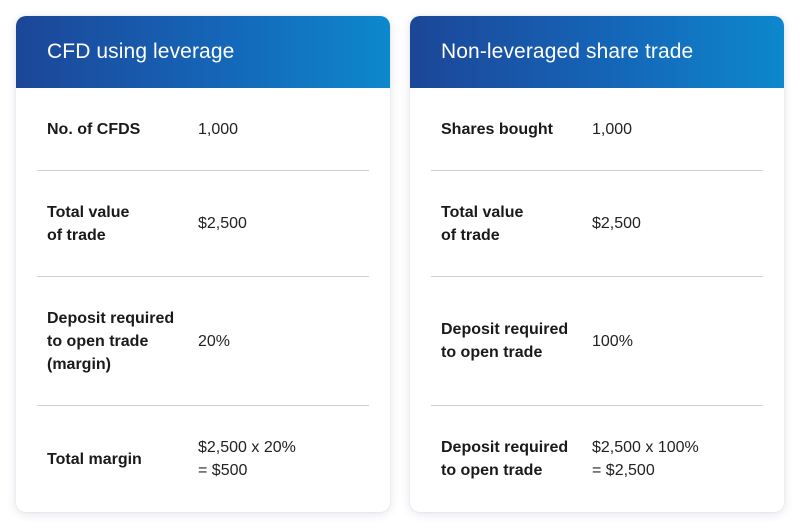 The width and height of the screenshot is (800, 528). What do you see at coordinates (94, 129) in the screenshot?
I see `row-label: No. of CFDS` at bounding box center [94, 129].